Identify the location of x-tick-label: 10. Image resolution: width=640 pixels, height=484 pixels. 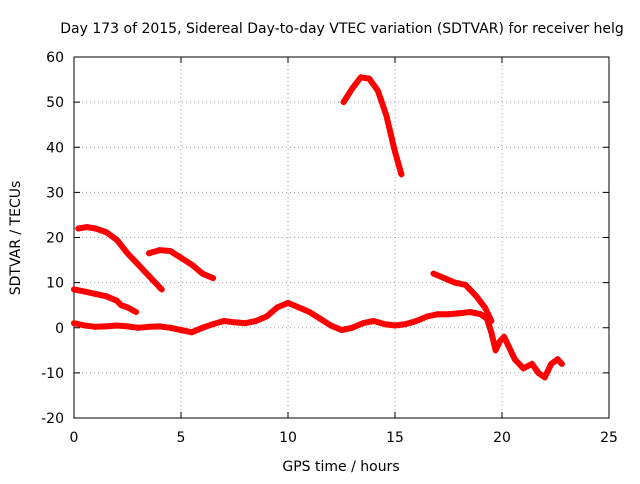
(288, 438).